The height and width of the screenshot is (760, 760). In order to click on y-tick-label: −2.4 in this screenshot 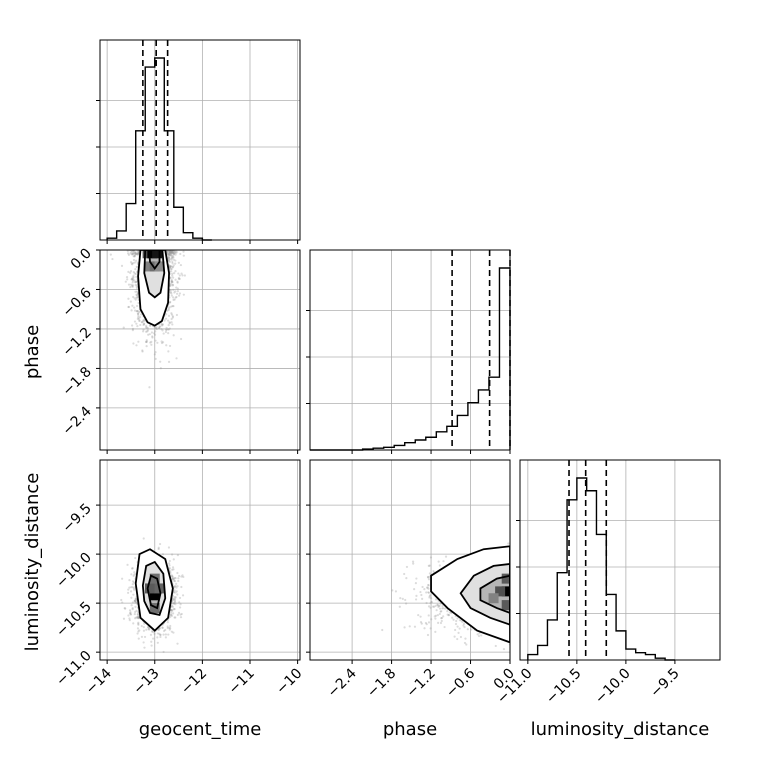, I will do `click(76, 420)`.